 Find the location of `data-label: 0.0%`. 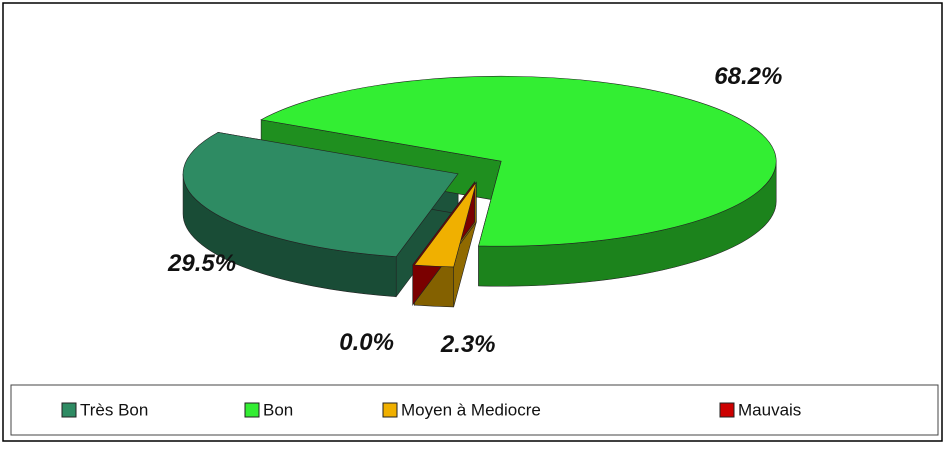

data-label: 0.0% is located at coordinates (366, 342).